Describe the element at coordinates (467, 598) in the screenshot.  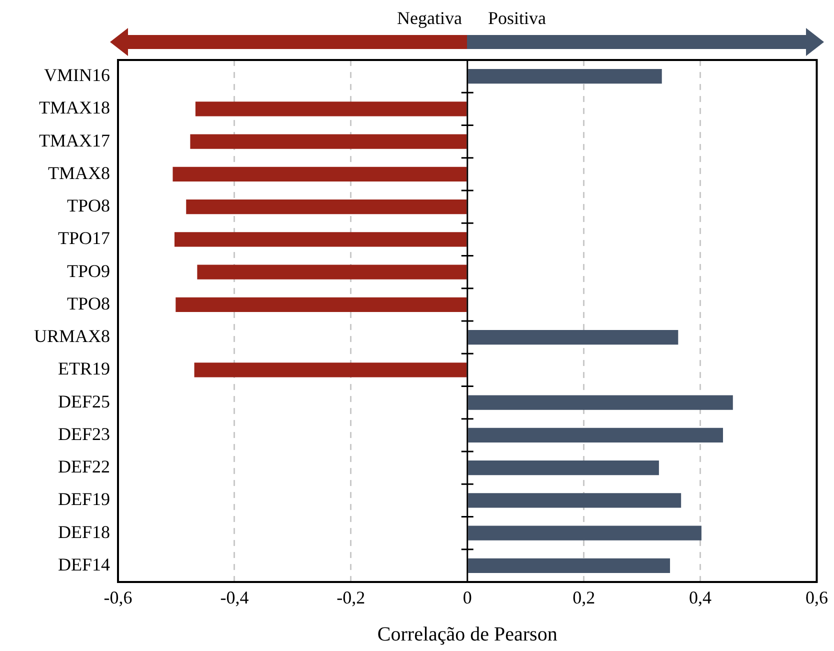
I see `x-tick-label: 0` at that location.